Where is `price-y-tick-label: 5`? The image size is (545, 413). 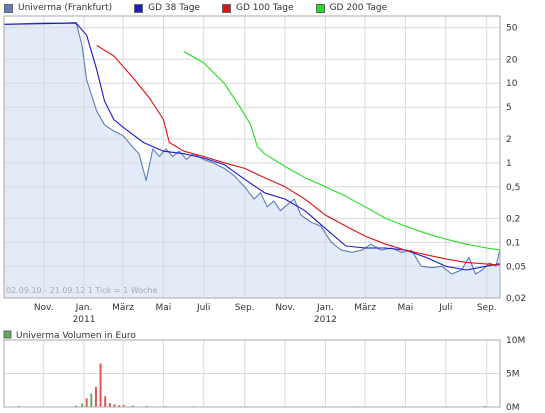 price-y-tick-label: 5 is located at coordinates (509, 108).